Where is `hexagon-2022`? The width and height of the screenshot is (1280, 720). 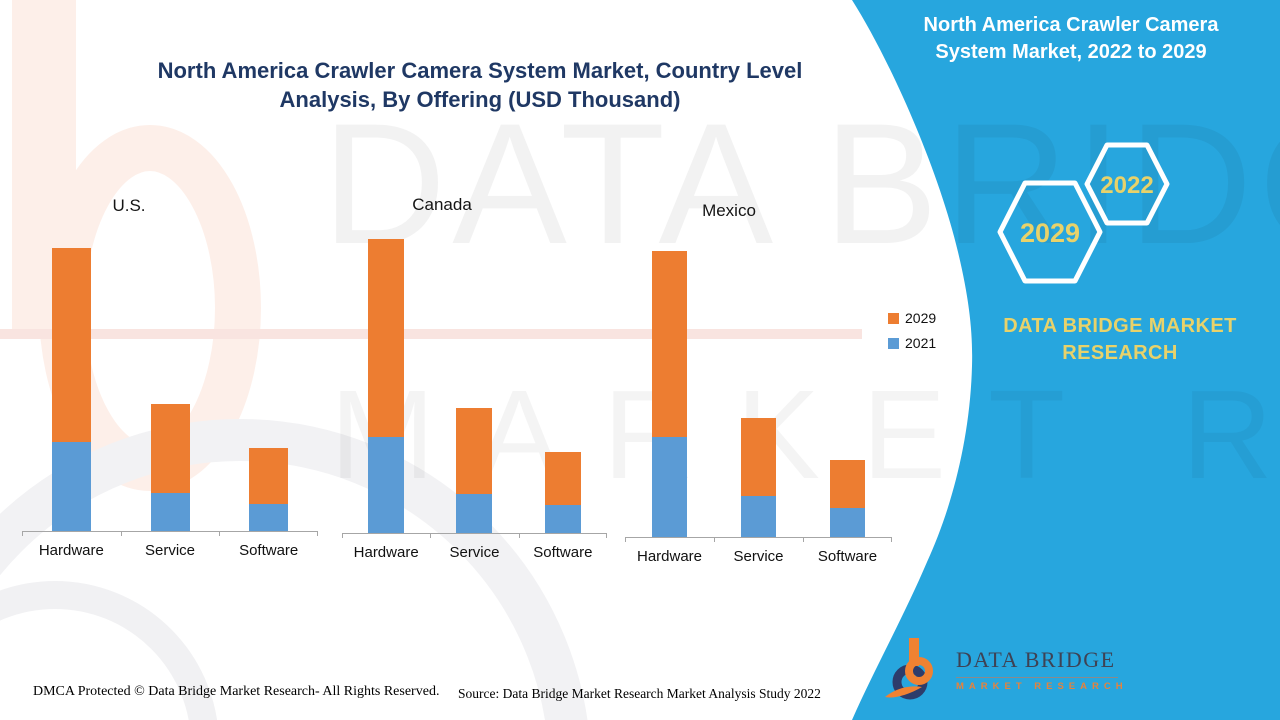
hexagon-2022 is located at coordinates (1127, 184).